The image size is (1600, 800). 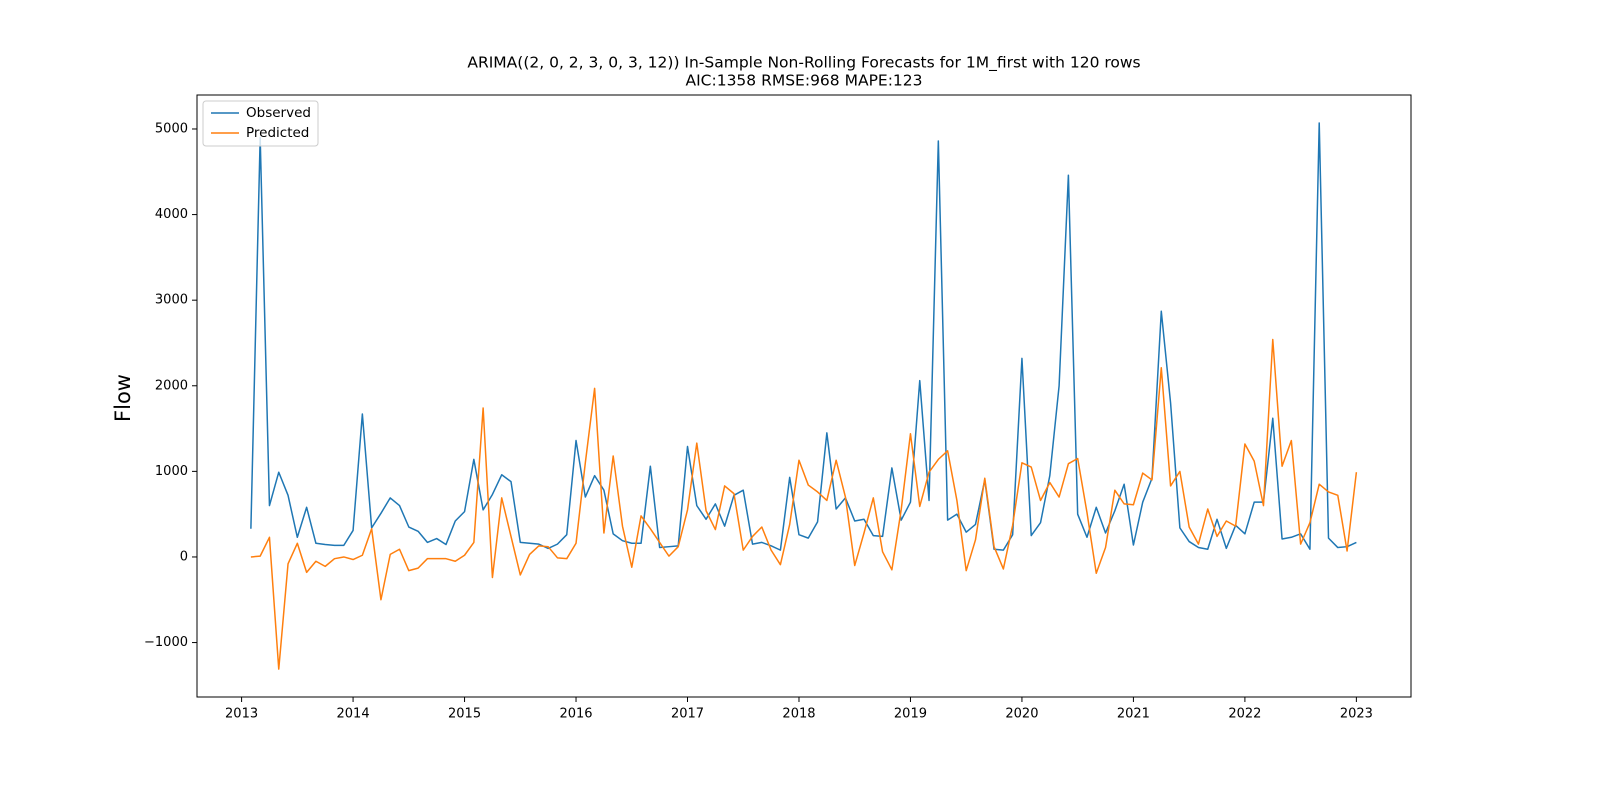 What do you see at coordinates (1133, 714) in the screenshot?
I see `x-tick-label: 2021` at bounding box center [1133, 714].